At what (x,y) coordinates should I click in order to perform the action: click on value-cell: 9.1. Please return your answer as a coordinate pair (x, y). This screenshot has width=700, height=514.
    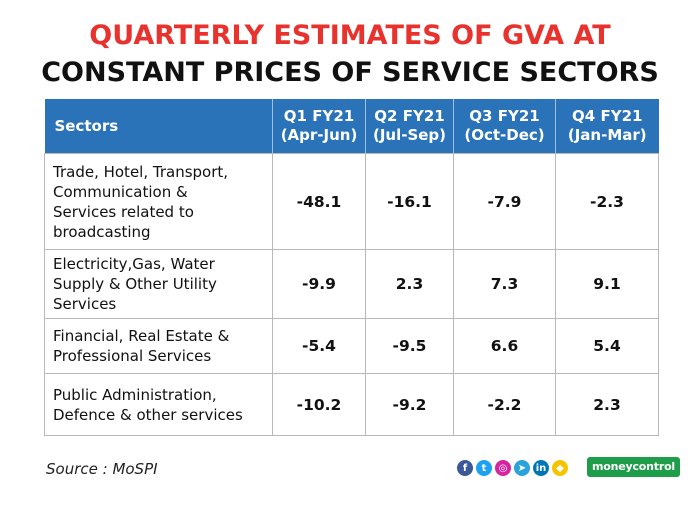
    Looking at the image, I should click on (607, 284).